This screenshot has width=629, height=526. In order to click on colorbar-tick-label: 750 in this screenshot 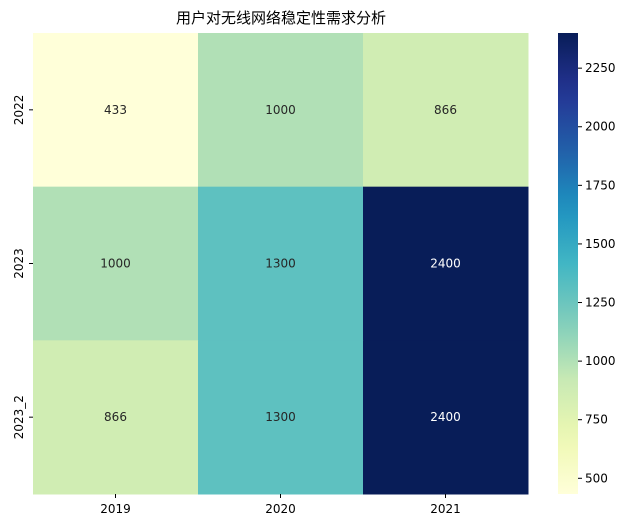, I will do `click(596, 420)`.